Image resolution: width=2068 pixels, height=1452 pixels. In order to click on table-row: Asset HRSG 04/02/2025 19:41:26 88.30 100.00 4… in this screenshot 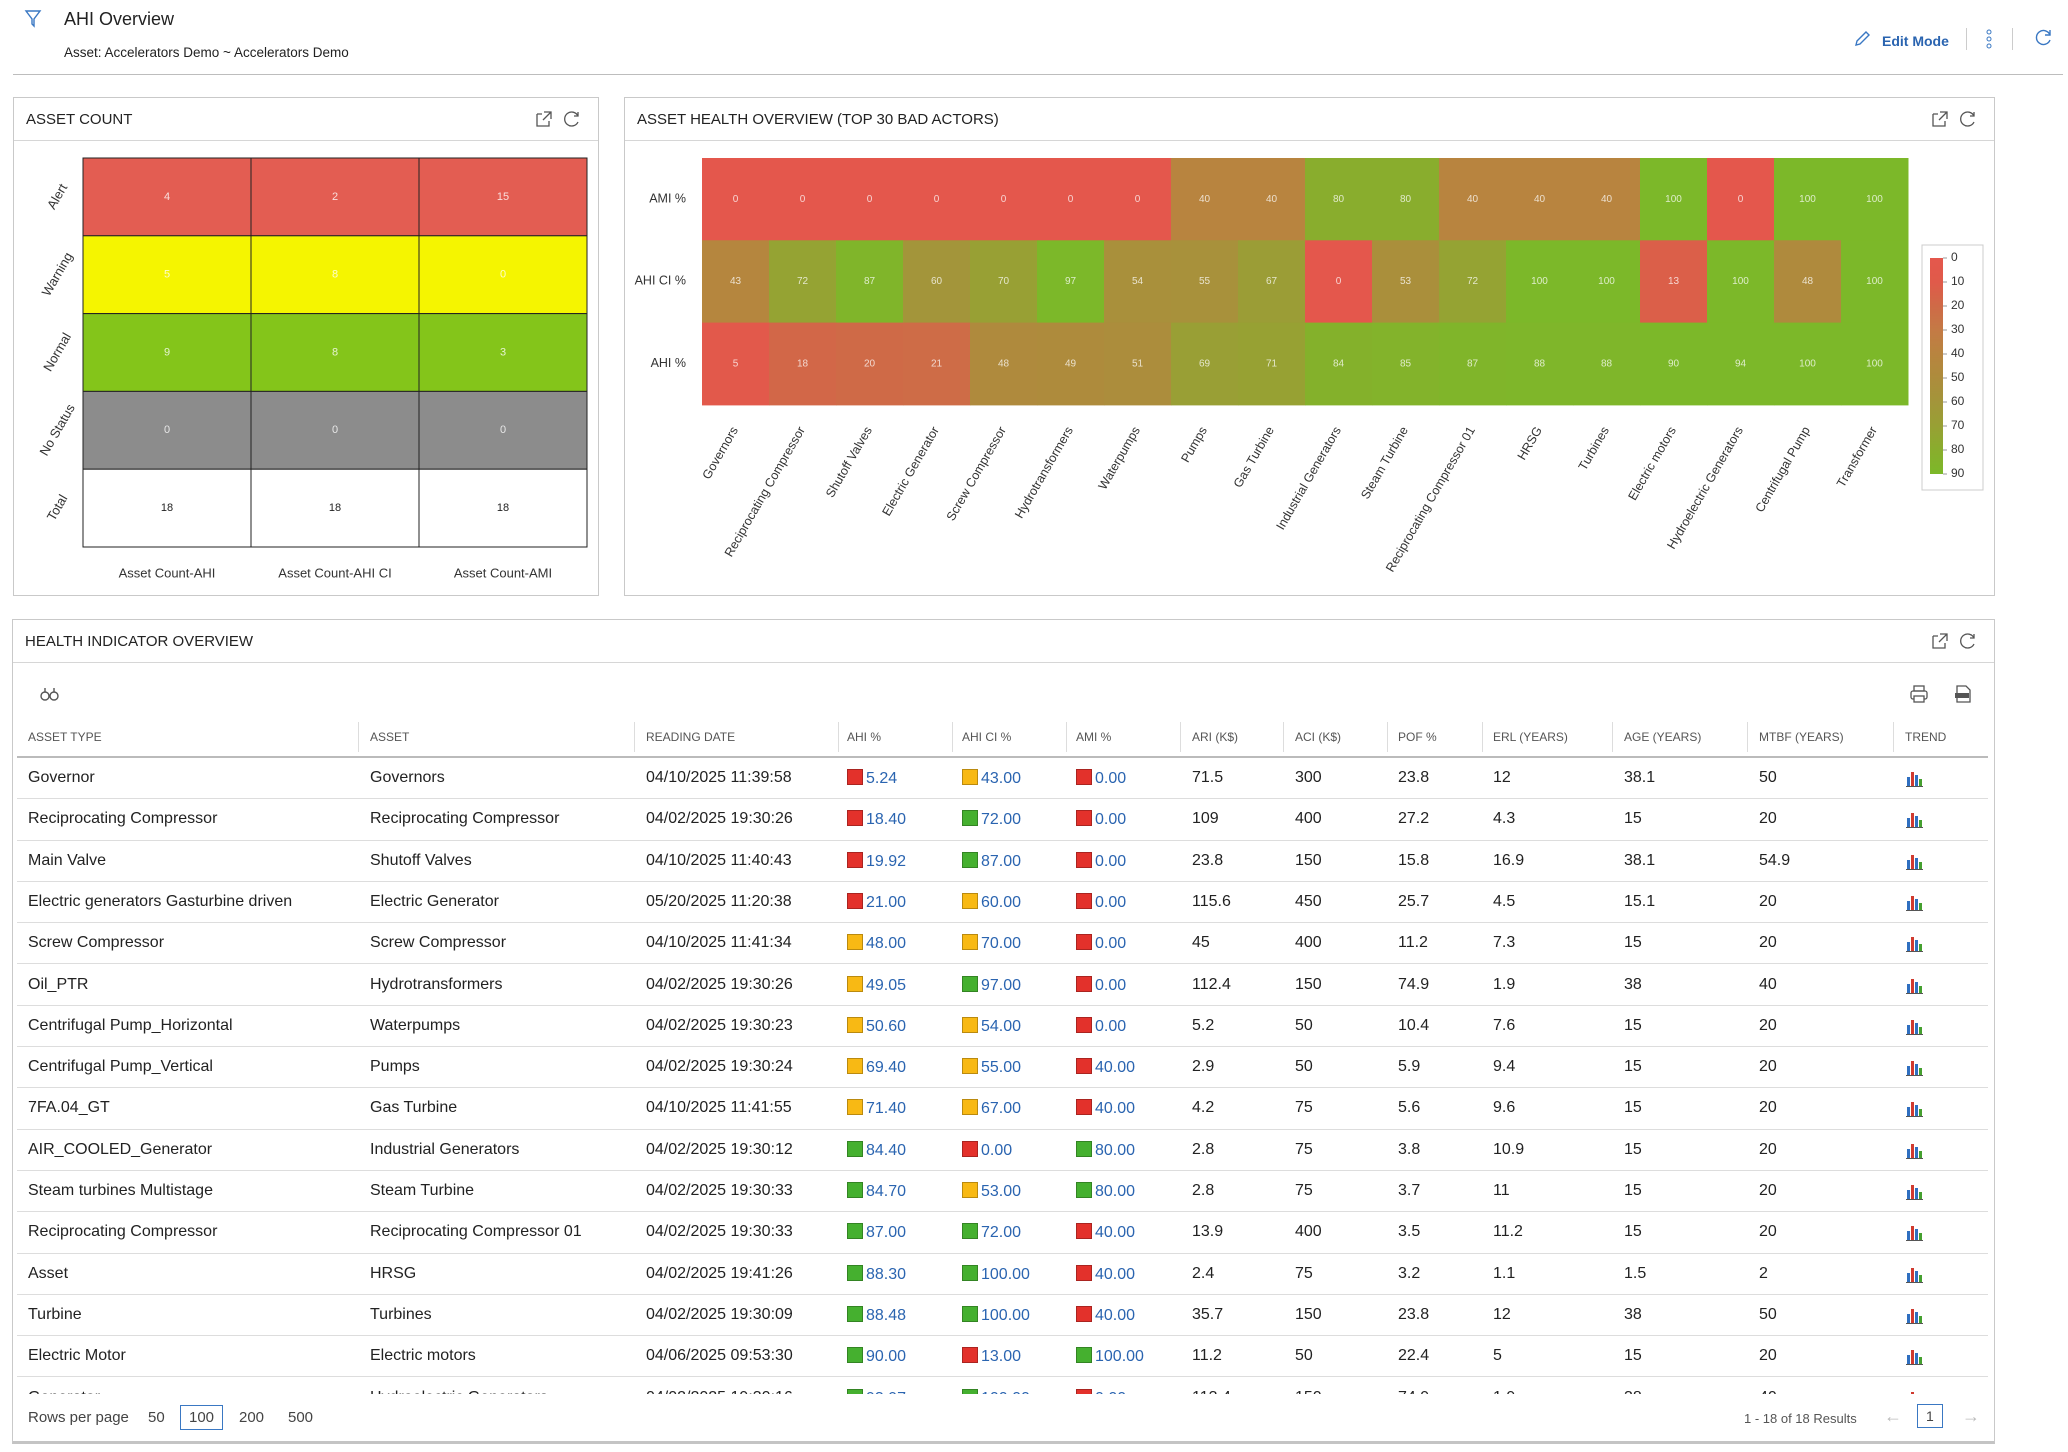, I will do `click(1002, 1274)`.